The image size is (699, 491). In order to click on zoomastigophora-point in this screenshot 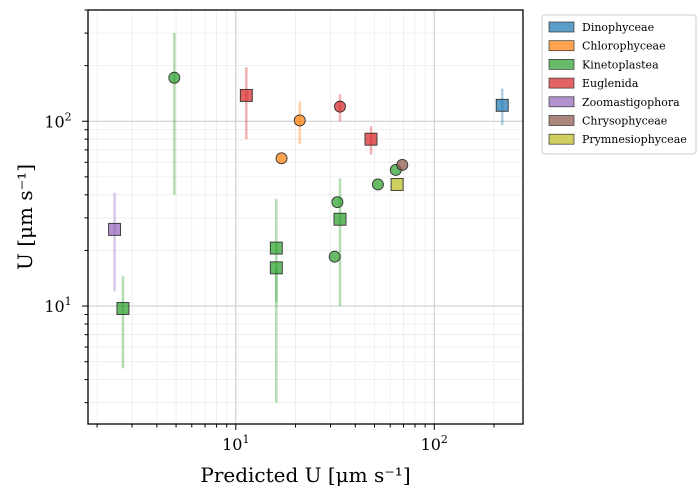, I will do `click(115, 229)`.